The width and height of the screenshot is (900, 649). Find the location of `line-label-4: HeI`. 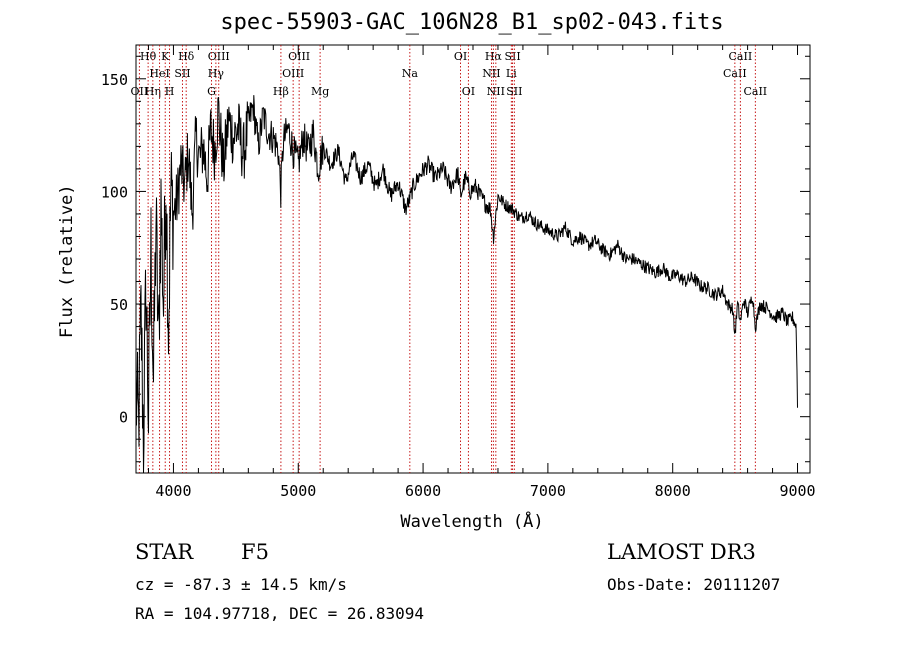

line-label-4: HeI is located at coordinates (159, 73).